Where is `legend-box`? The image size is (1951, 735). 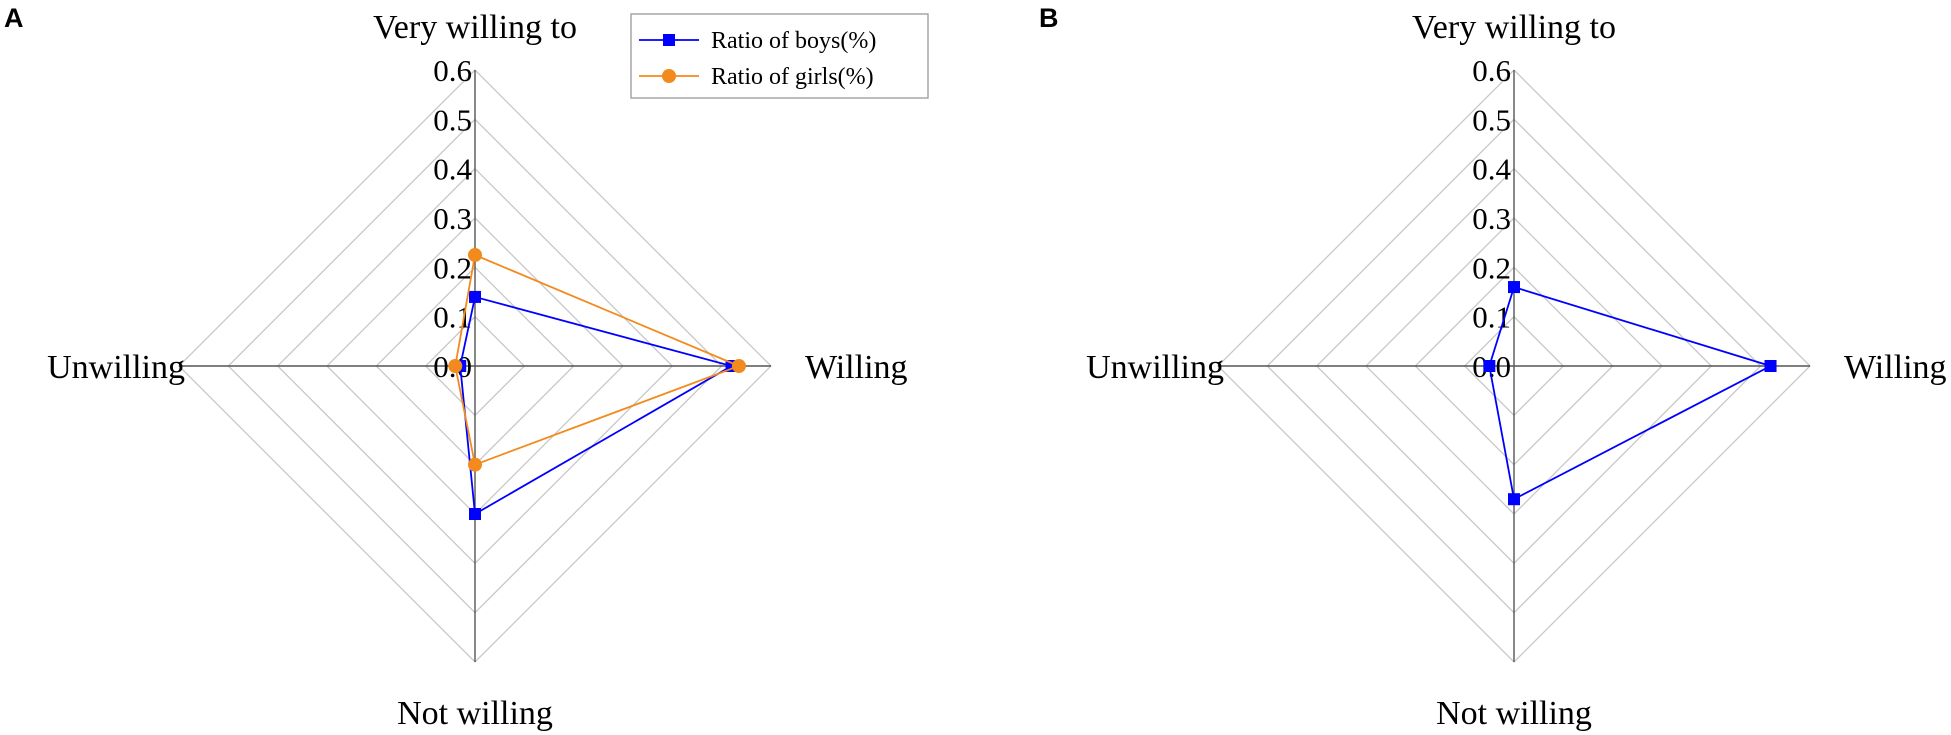
legend-box is located at coordinates (779, 56).